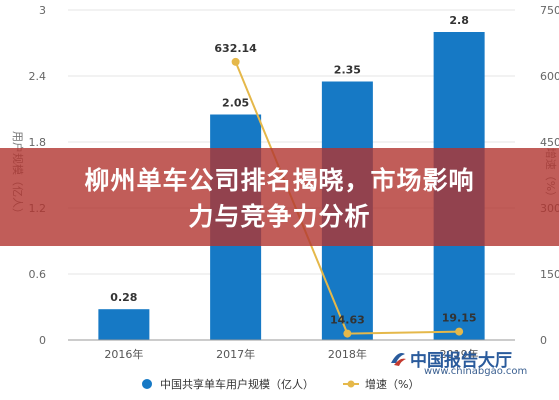  What do you see at coordinates (351, 384) in the screenshot?
I see `legend-marker-dot` at bounding box center [351, 384].